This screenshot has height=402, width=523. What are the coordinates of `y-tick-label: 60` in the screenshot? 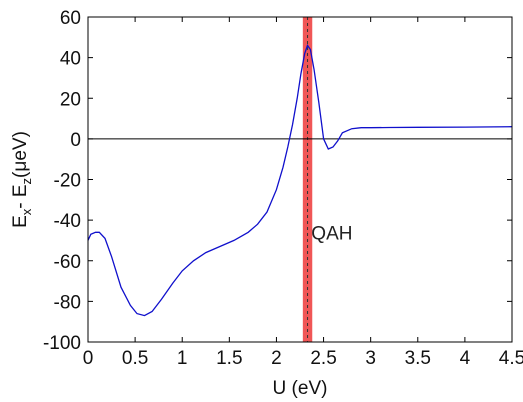 It's located at (70, 18).